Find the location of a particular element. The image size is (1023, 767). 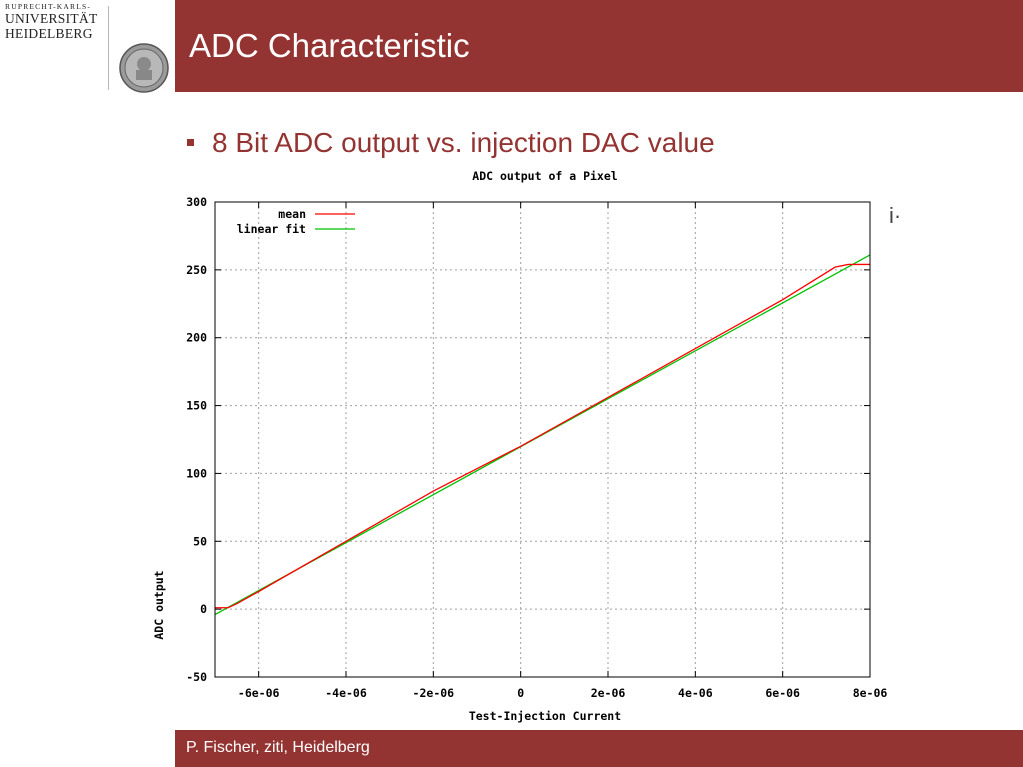

x-tick-label: 8e-06 is located at coordinates (870, 693).